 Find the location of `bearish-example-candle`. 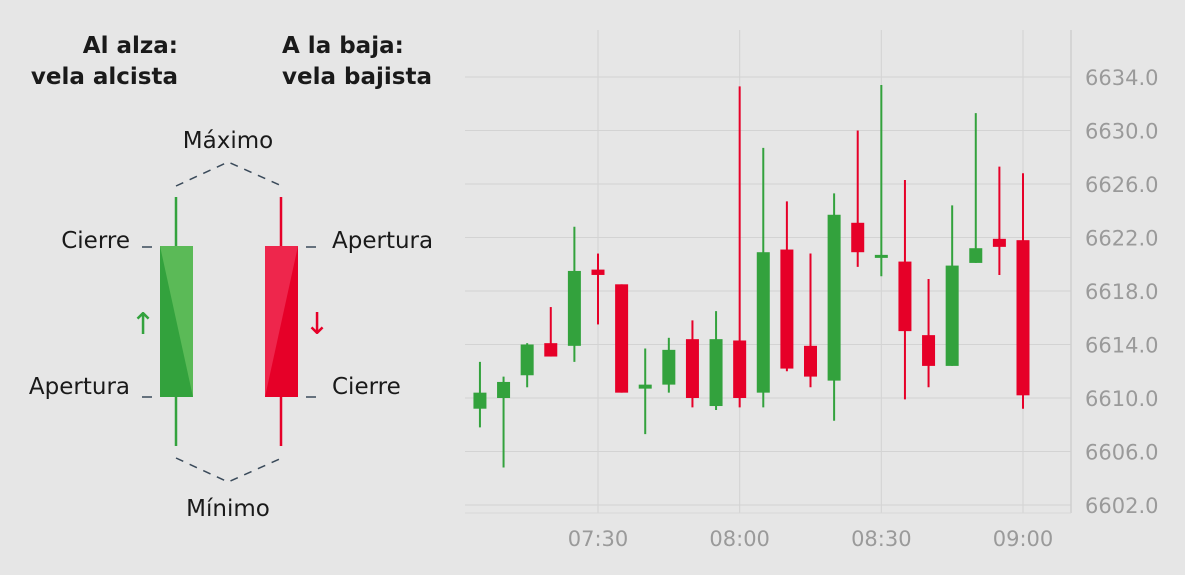

bearish-example-candle is located at coordinates (281, 321).